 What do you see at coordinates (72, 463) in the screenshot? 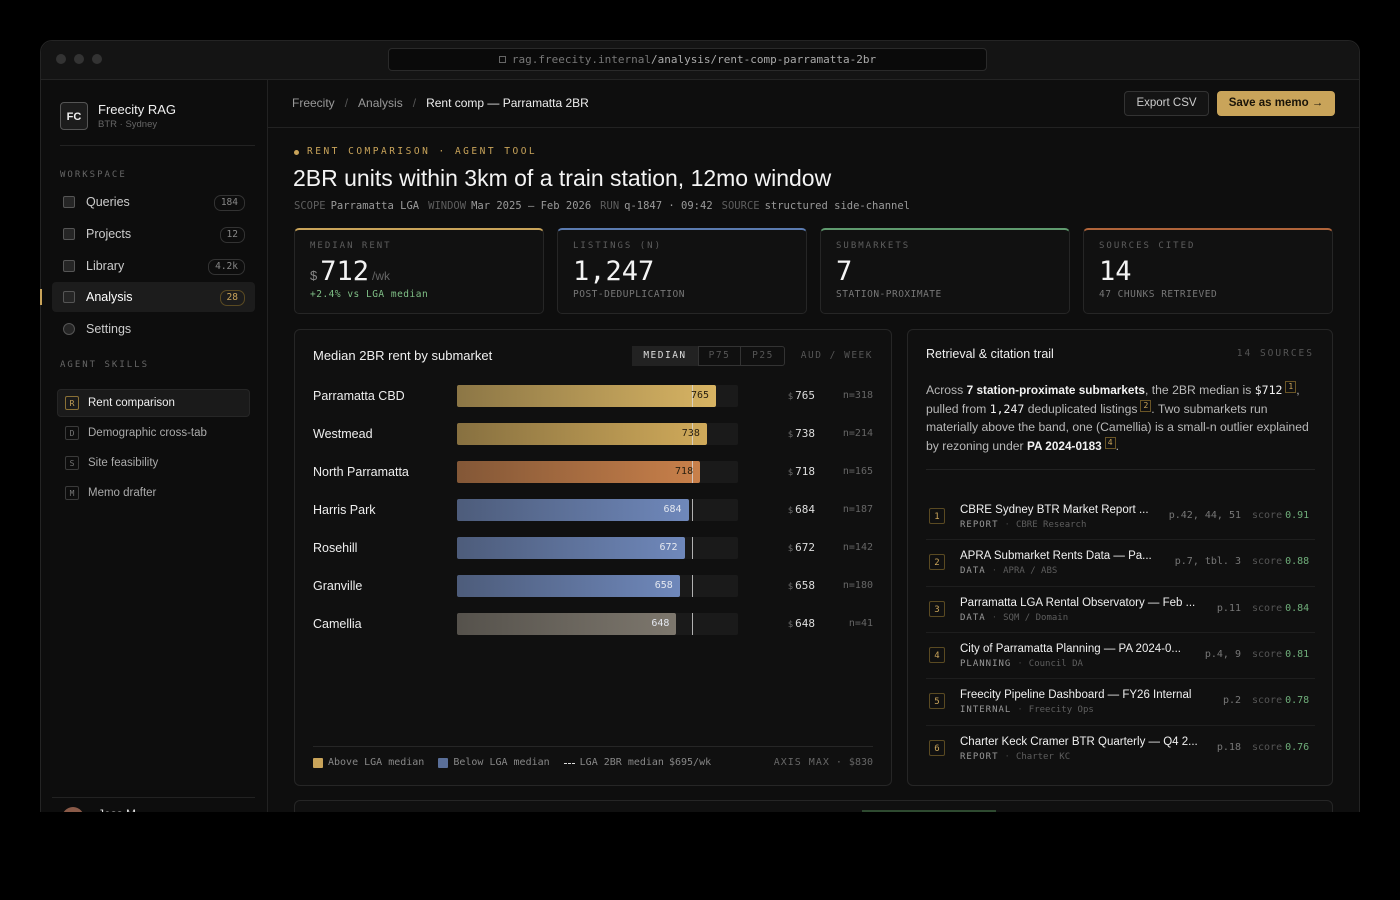
I see `skill-key: S` at bounding box center [72, 463].